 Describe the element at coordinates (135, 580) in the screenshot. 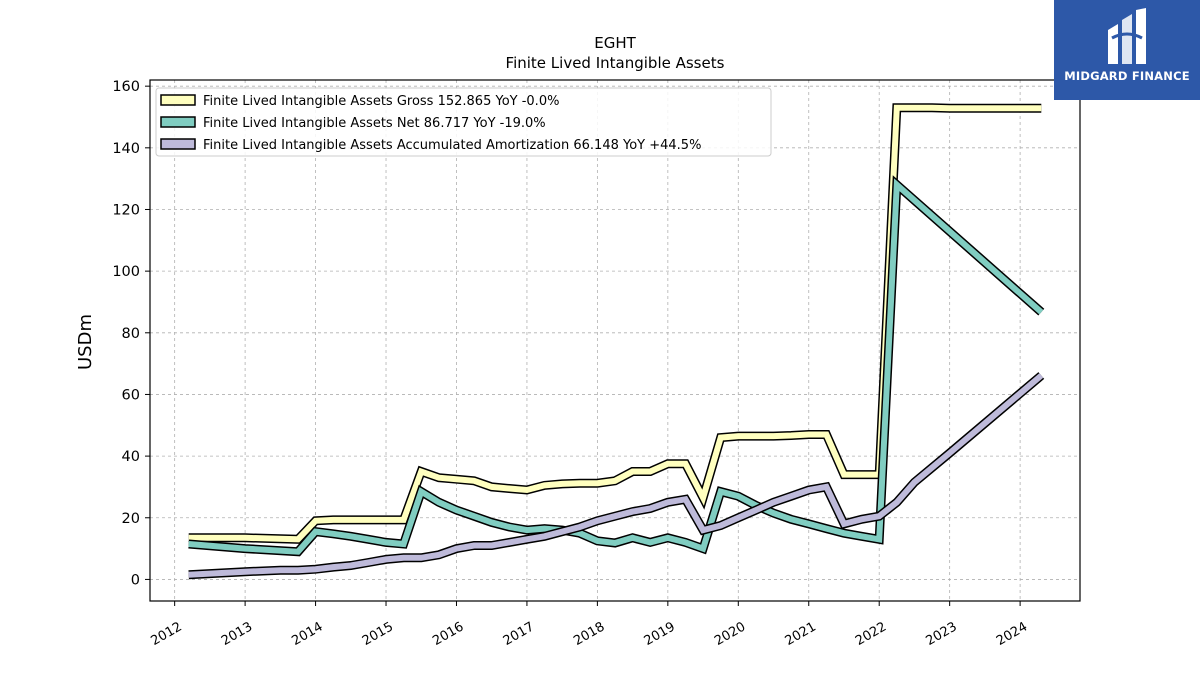

I see `y-tick-label: 0` at that location.